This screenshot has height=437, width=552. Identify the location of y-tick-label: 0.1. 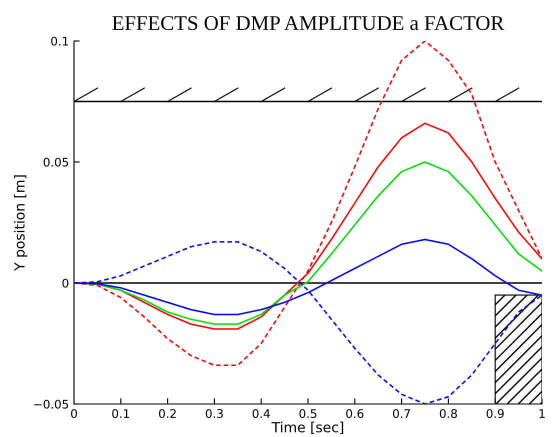
(59, 41).